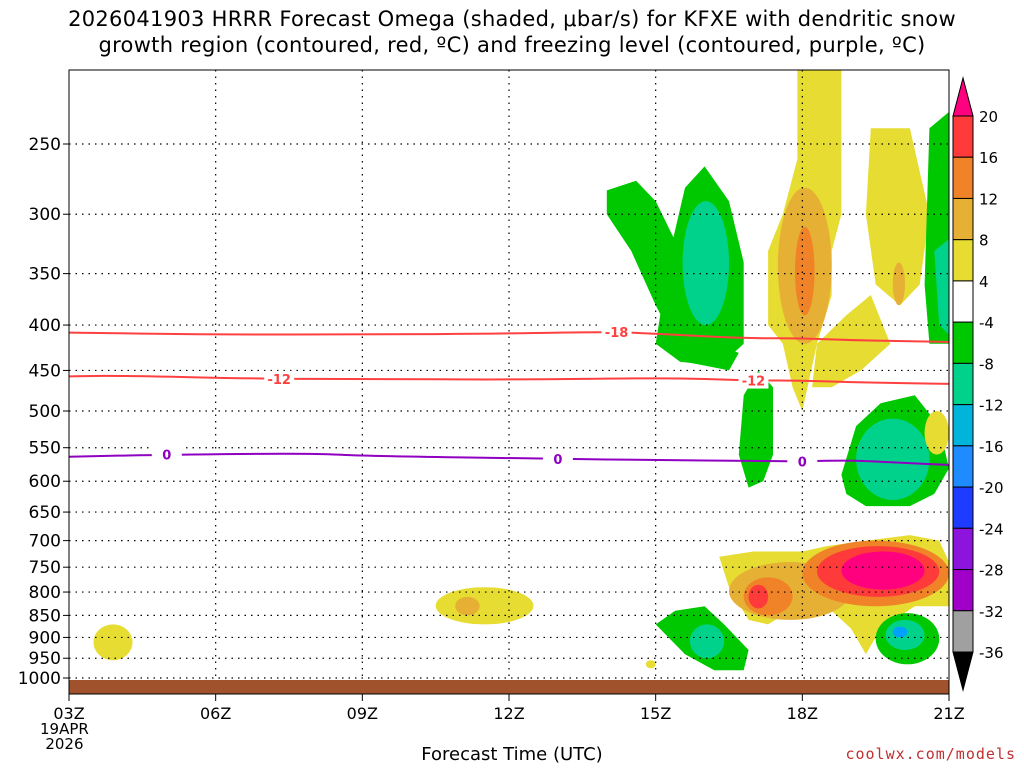 The width and height of the screenshot is (1024, 768). I want to click on y-tick-label-550: 550, so click(45, 449).